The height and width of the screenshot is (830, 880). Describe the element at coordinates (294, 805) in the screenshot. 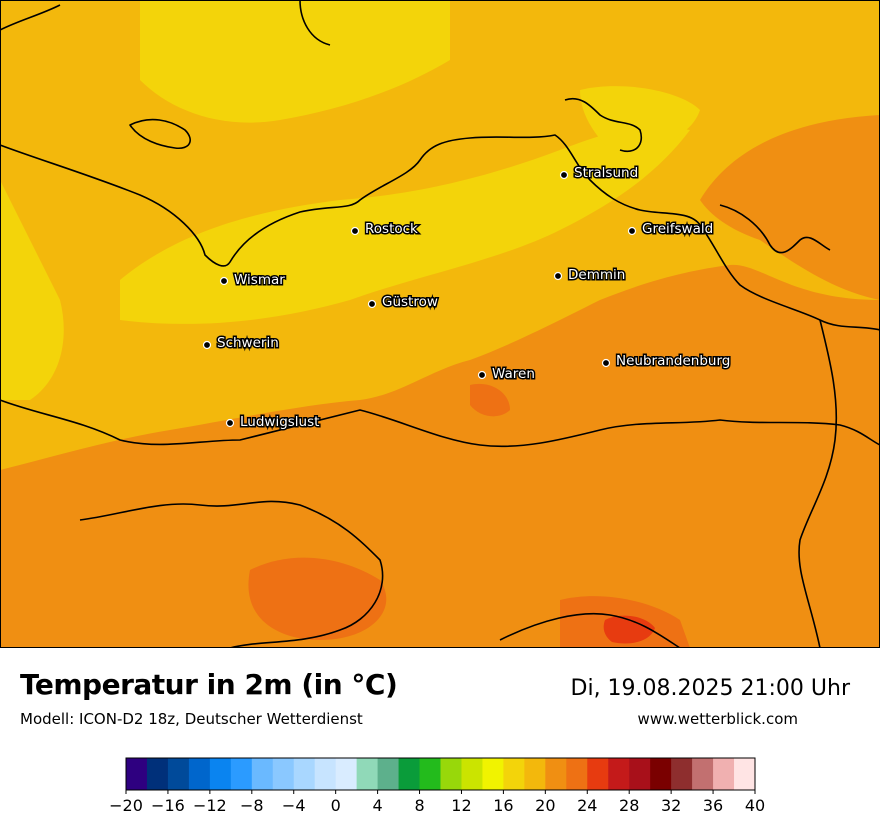

I see `legend-tick-label: −4` at that location.